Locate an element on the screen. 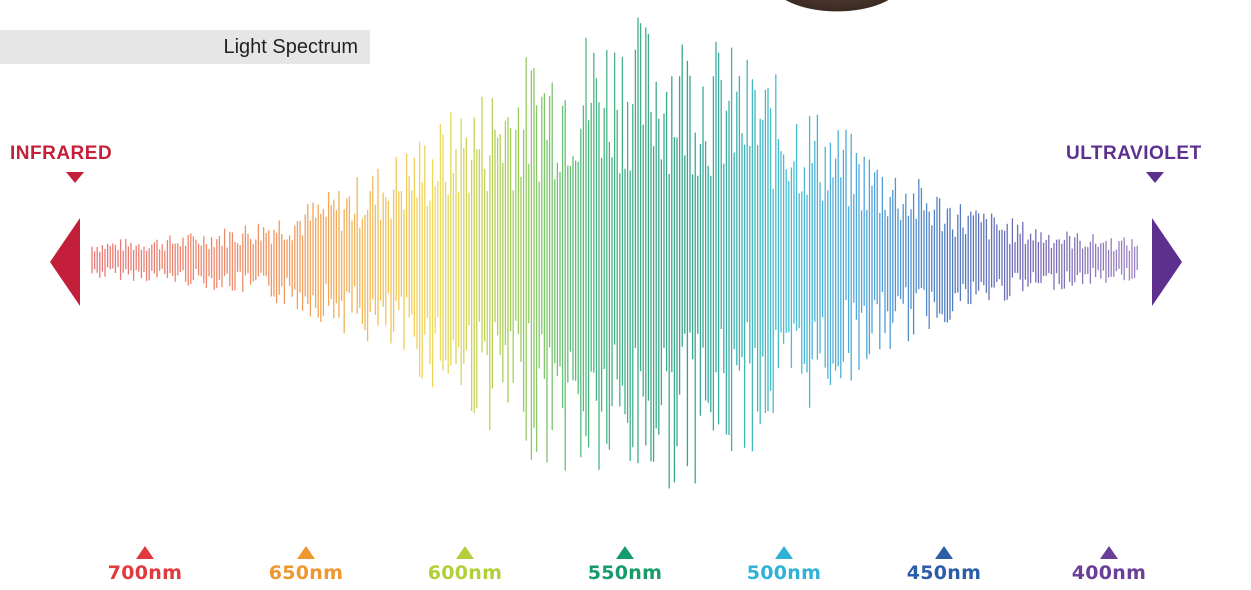 Image resolution: width=1251 pixels, height=590 pixels. caption-bar: Light Spectrum is located at coordinates (185, 47).